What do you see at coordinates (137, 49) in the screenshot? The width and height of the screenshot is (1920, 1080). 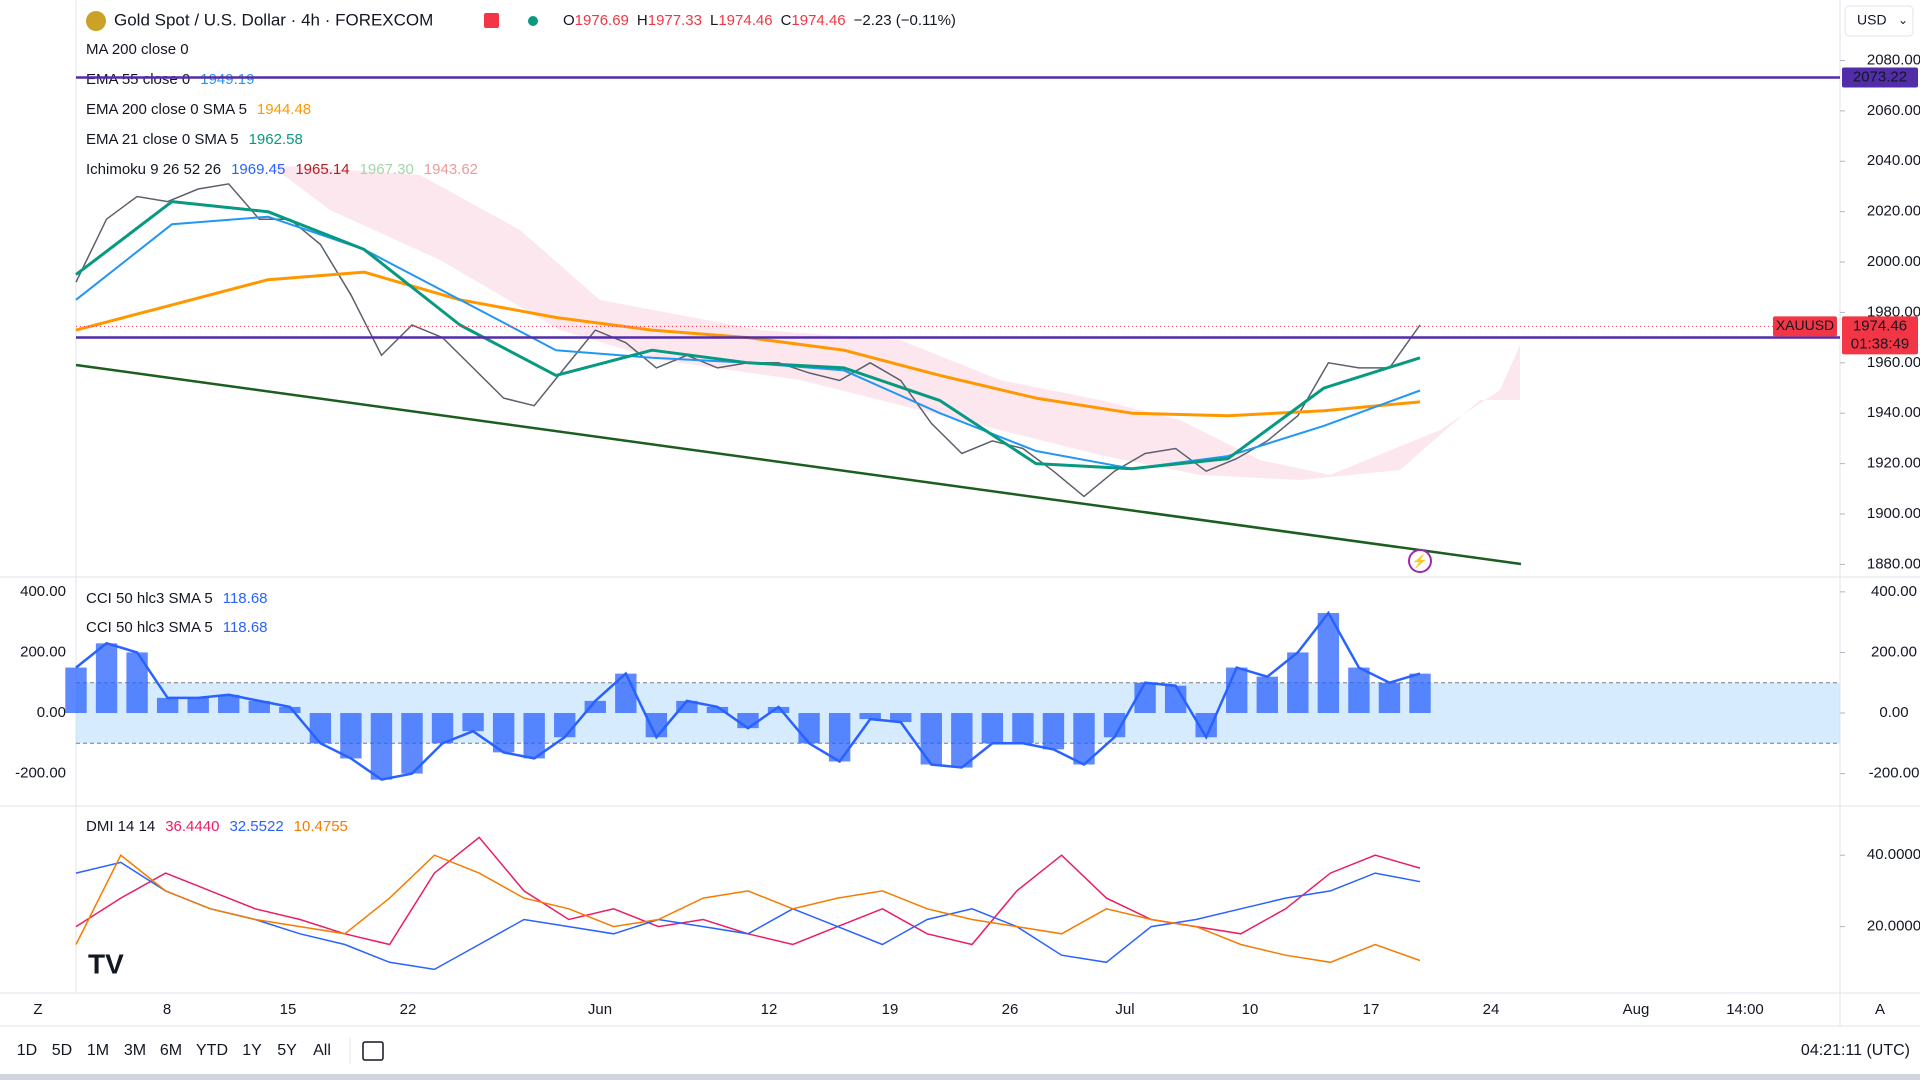 I see `legend-name: MA 200 close 0` at bounding box center [137, 49].